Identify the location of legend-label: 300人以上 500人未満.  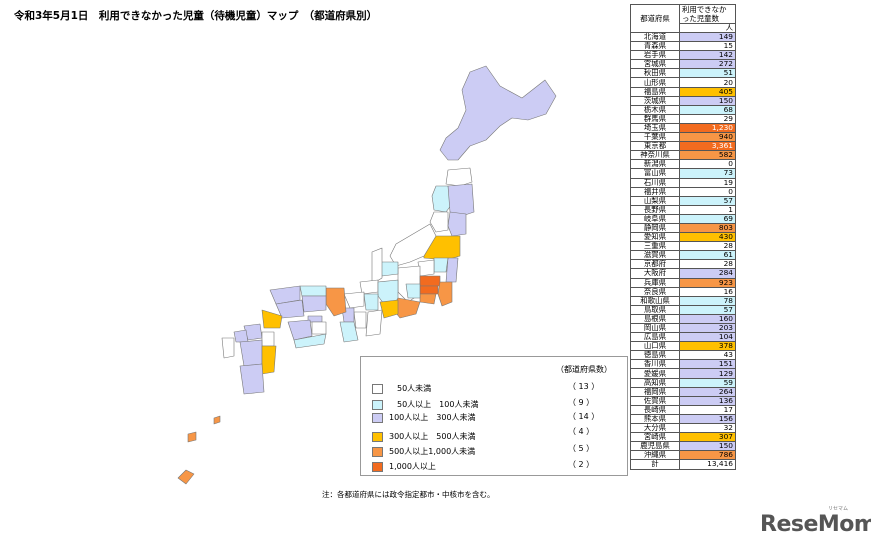
(432, 436).